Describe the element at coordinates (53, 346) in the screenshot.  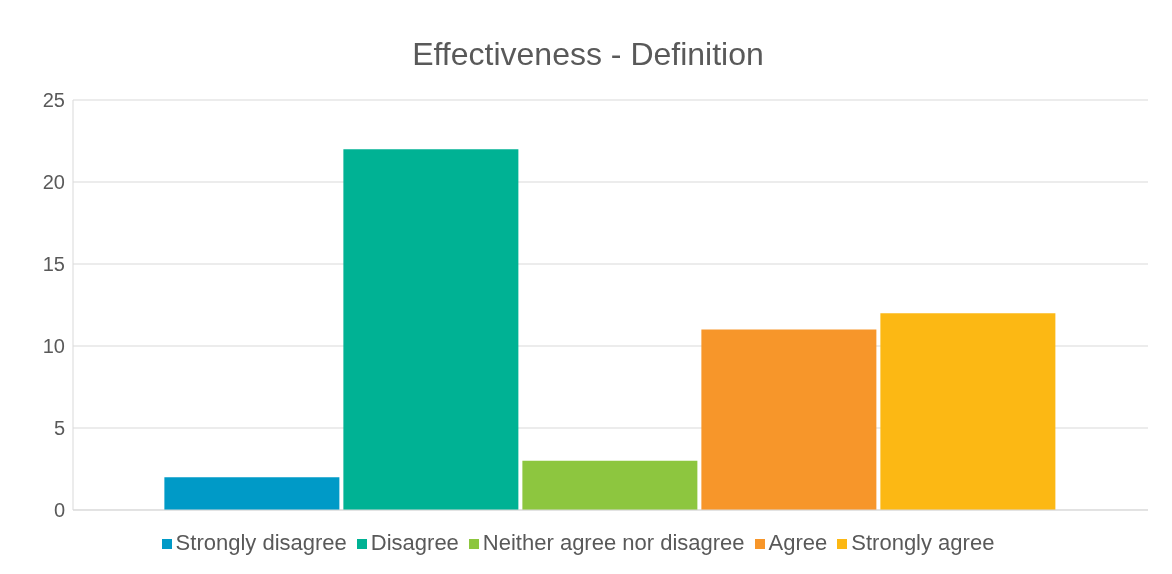
I see `y-tick-label: 10` at that location.